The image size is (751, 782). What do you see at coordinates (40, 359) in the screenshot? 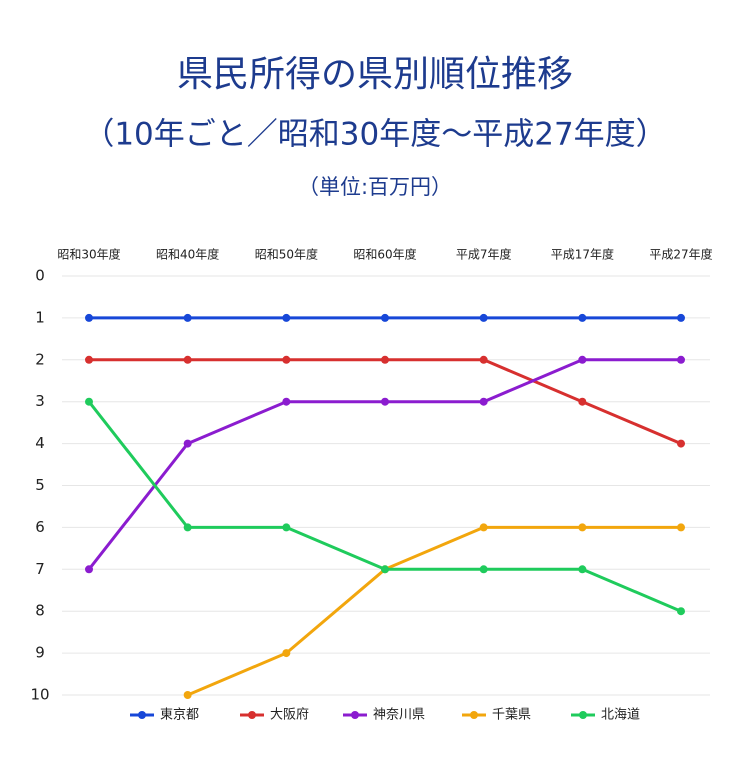
I see `y-tick-label: 2` at bounding box center [40, 359].